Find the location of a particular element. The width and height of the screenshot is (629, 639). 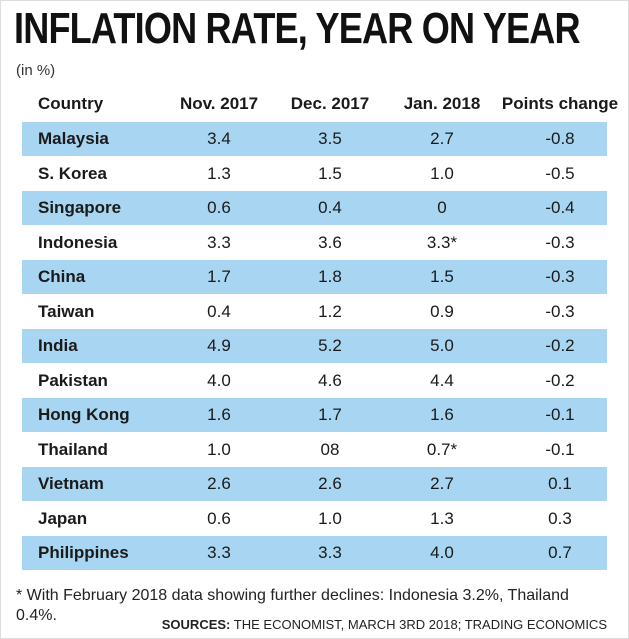

country-cell: India is located at coordinates (58, 345).